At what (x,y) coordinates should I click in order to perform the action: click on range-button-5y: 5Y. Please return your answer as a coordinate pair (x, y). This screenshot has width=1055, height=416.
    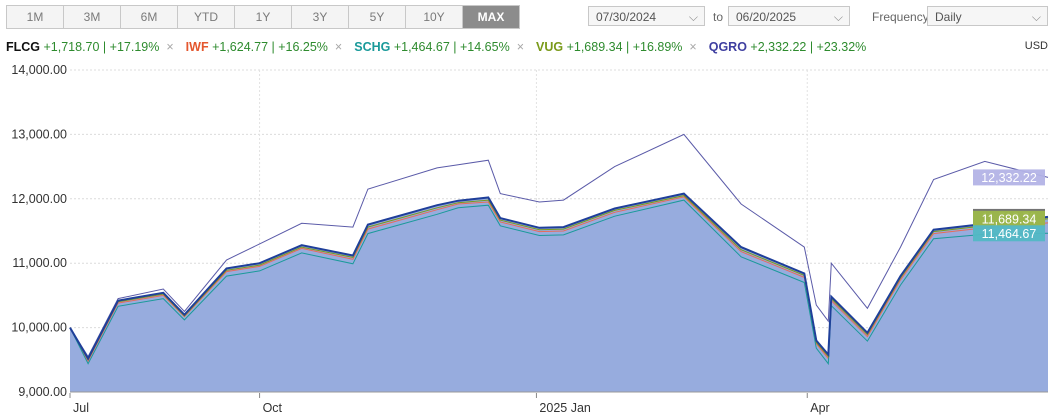
    Looking at the image, I should click on (377, 17).